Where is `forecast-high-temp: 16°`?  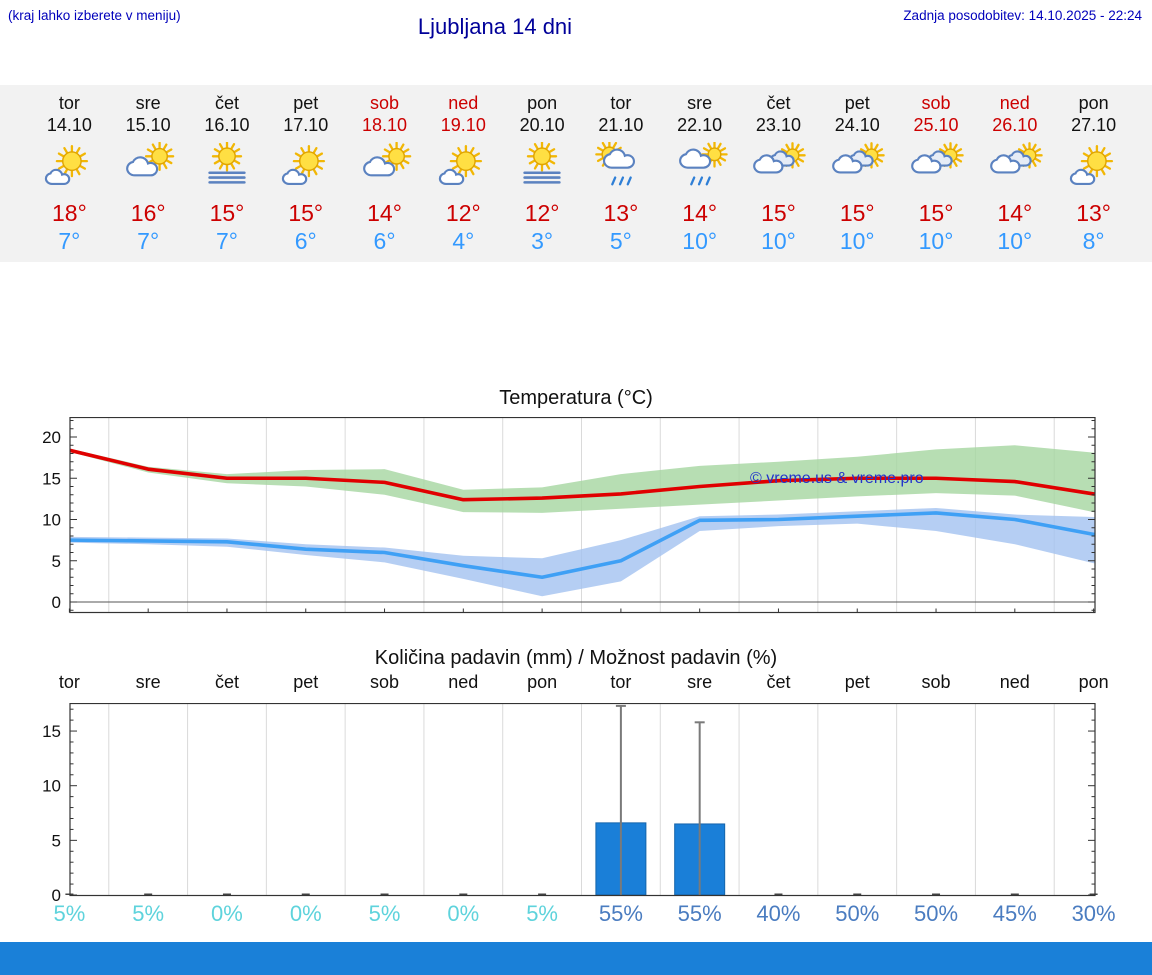 forecast-high-temp: 16° is located at coordinates (148, 213).